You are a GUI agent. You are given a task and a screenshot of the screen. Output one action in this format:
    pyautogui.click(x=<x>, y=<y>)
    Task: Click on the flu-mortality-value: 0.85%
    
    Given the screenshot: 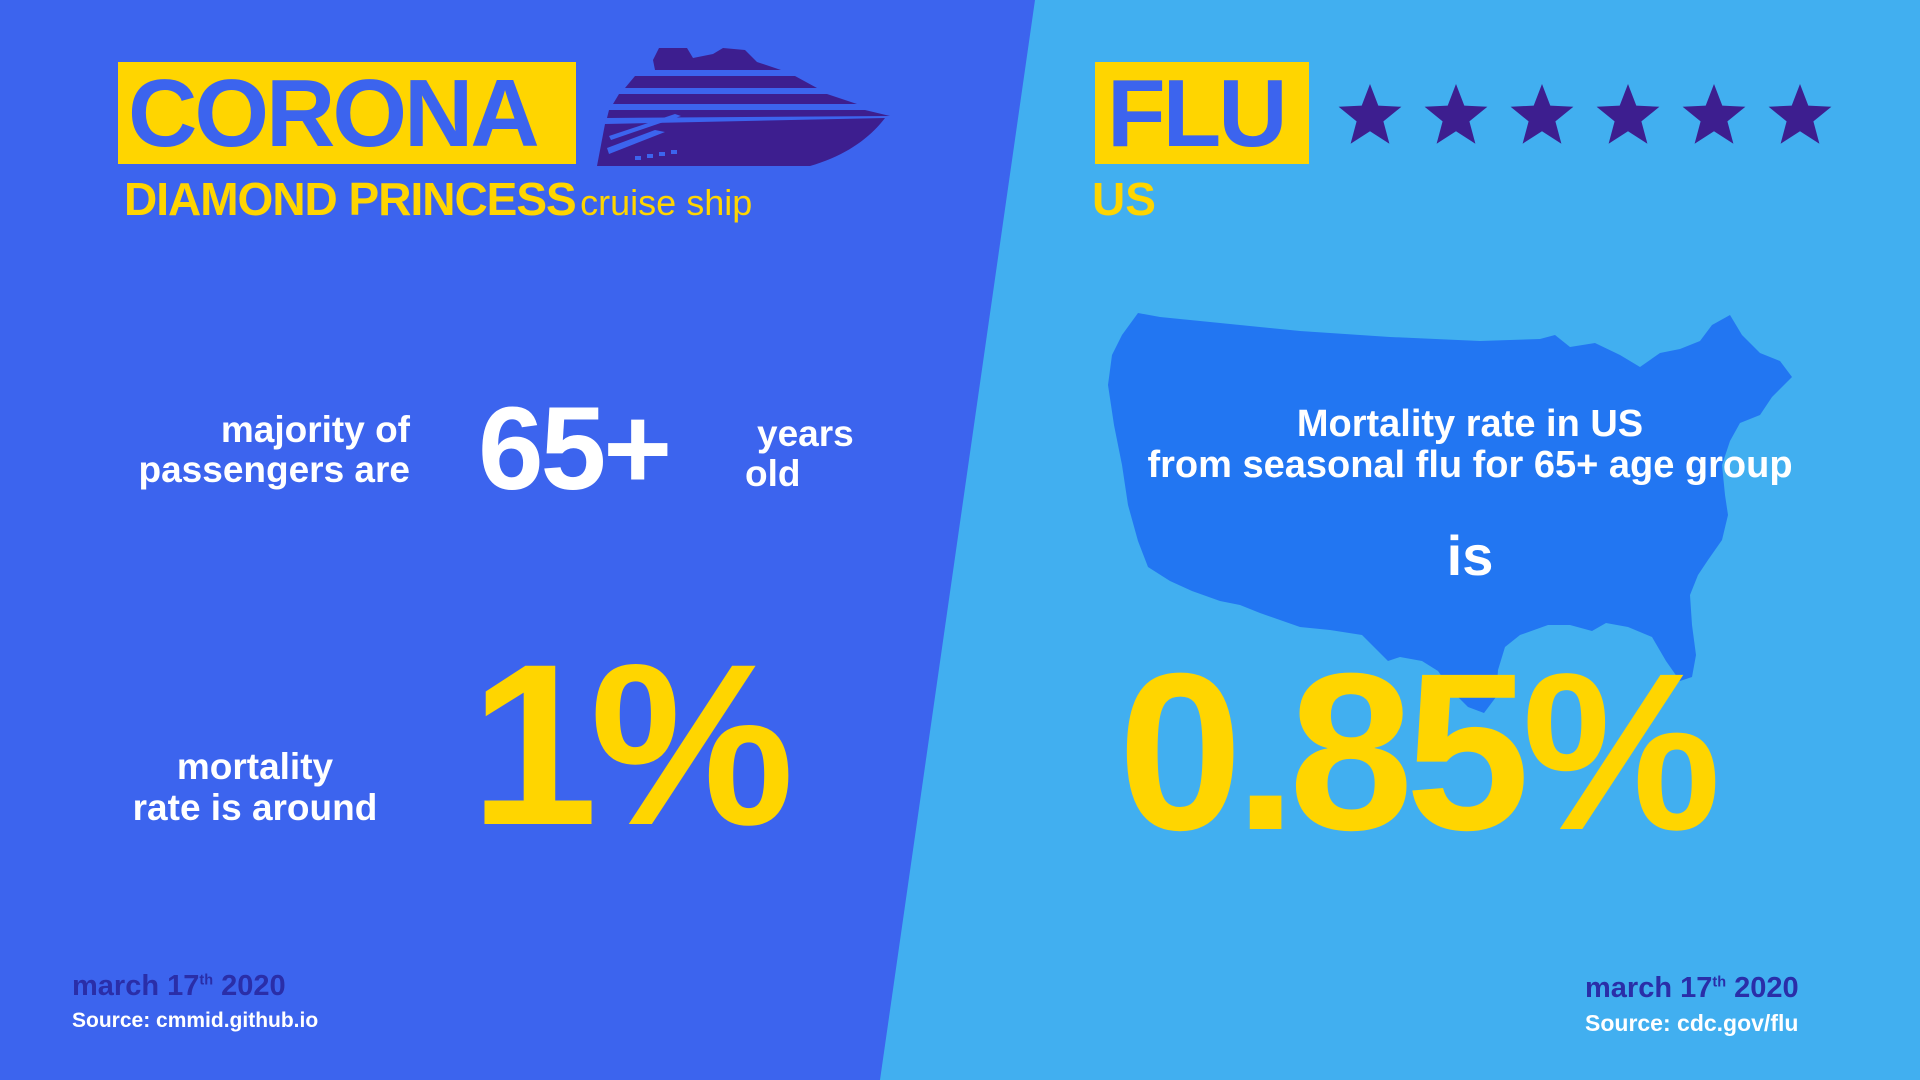 What is the action you would take?
    pyautogui.click(x=1419, y=752)
    